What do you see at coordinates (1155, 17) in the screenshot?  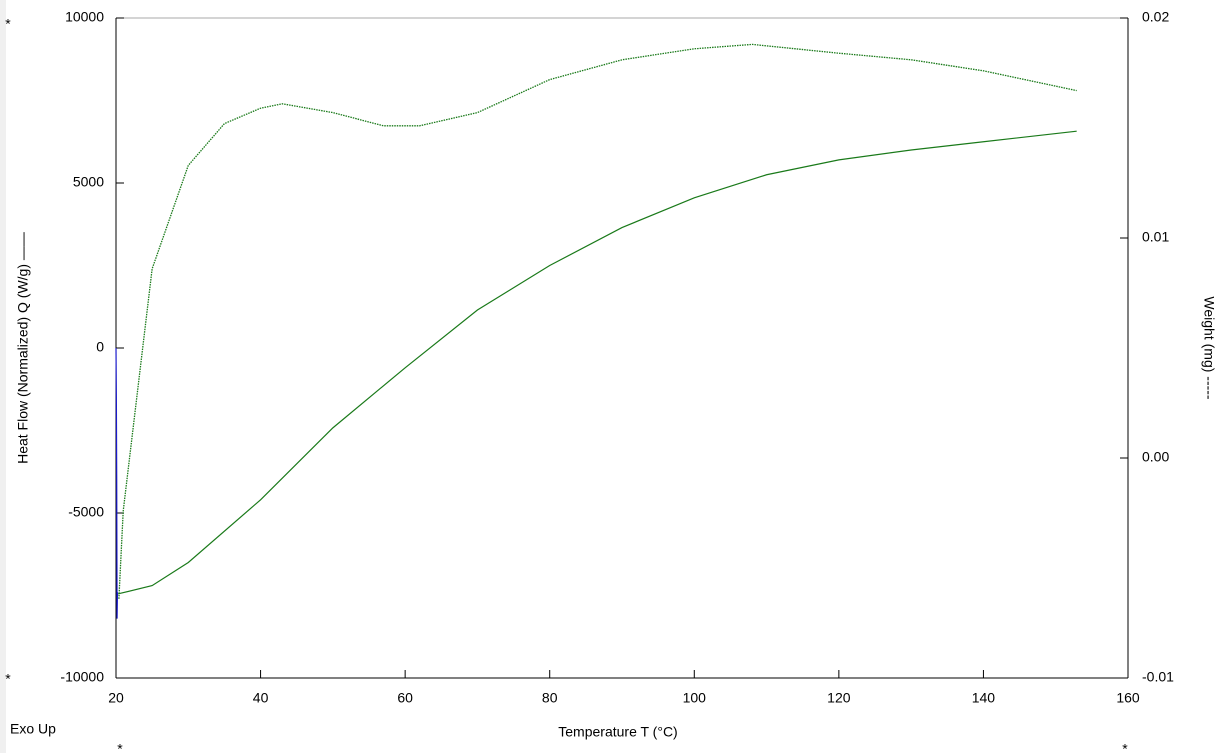 I see `y2-tick-label: 0.02` at bounding box center [1155, 17].